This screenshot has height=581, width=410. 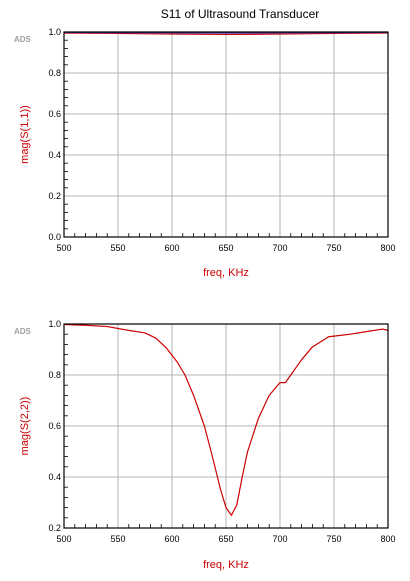 What do you see at coordinates (25, 134) in the screenshot?
I see `y-axis-label: mag(S(1,1))` at bounding box center [25, 134].